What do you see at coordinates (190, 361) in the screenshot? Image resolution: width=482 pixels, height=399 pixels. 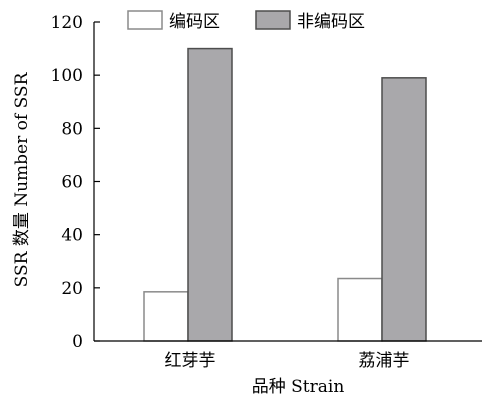 I see `x-tick-label: 红芽芋` at bounding box center [190, 361].